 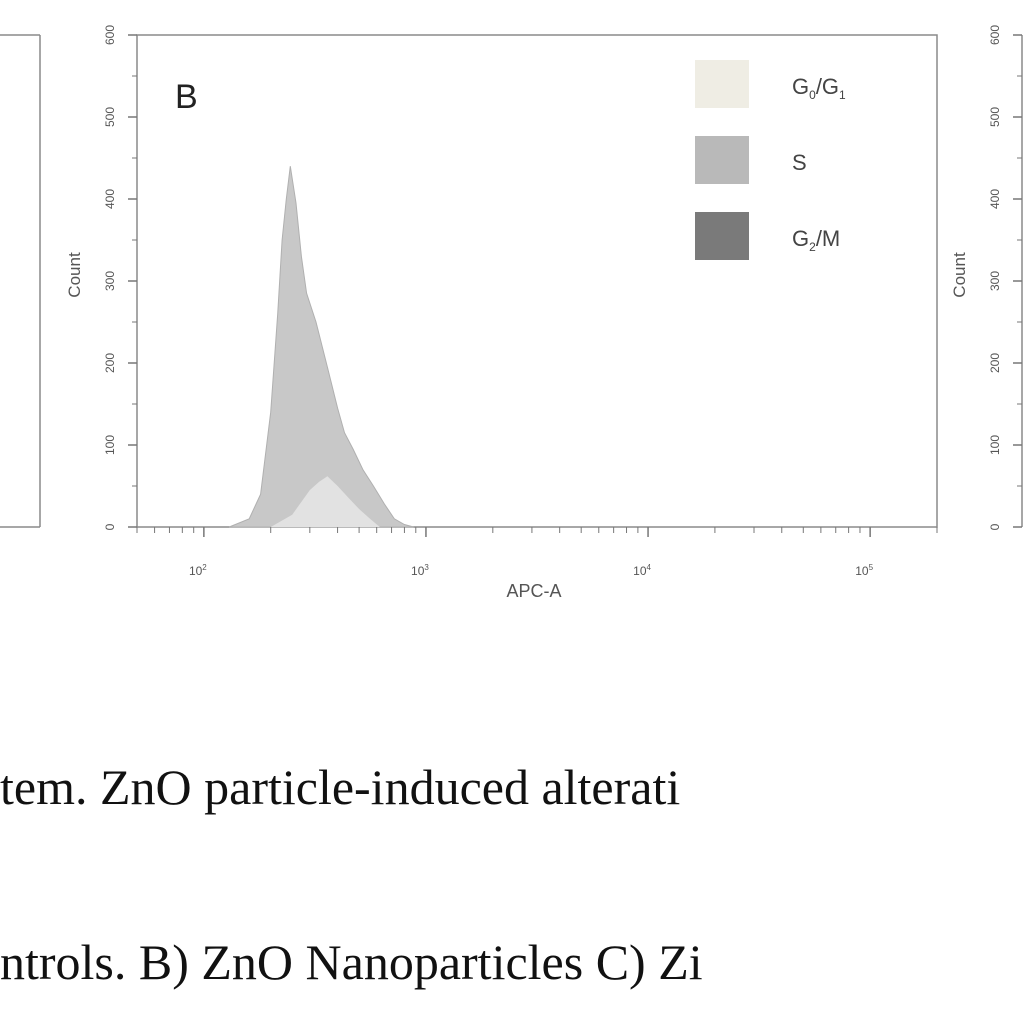 What do you see at coordinates (819, 88) in the screenshot?
I see `legend-label: G0/G1` at bounding box center [819, 88].